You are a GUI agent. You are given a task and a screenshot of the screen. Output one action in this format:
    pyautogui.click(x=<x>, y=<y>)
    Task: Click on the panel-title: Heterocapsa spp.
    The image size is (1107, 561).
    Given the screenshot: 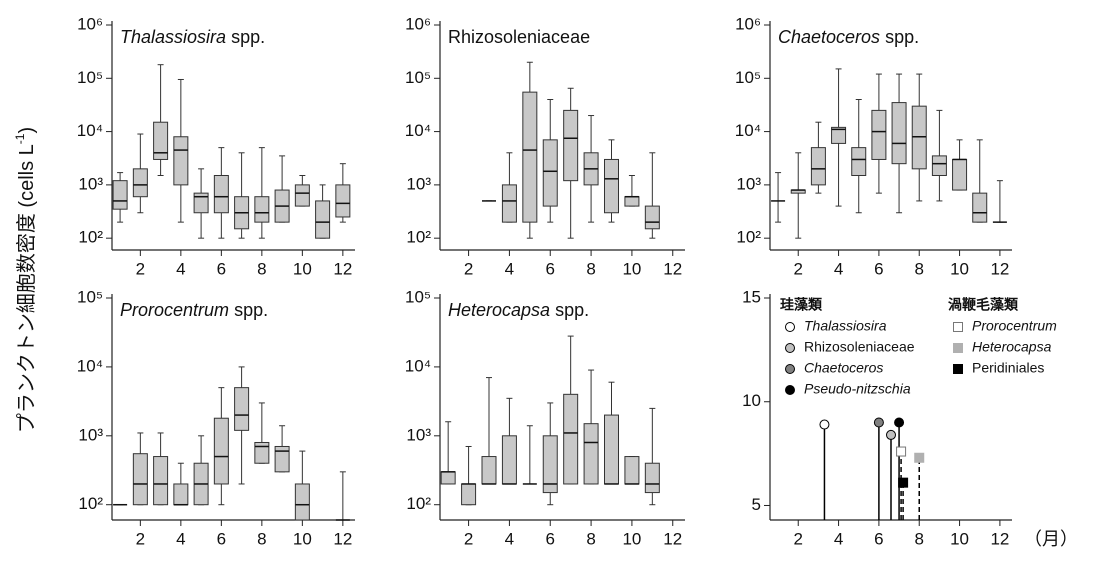 What is the action you would take?
    pyautogui.click(x=518, y=310)
    